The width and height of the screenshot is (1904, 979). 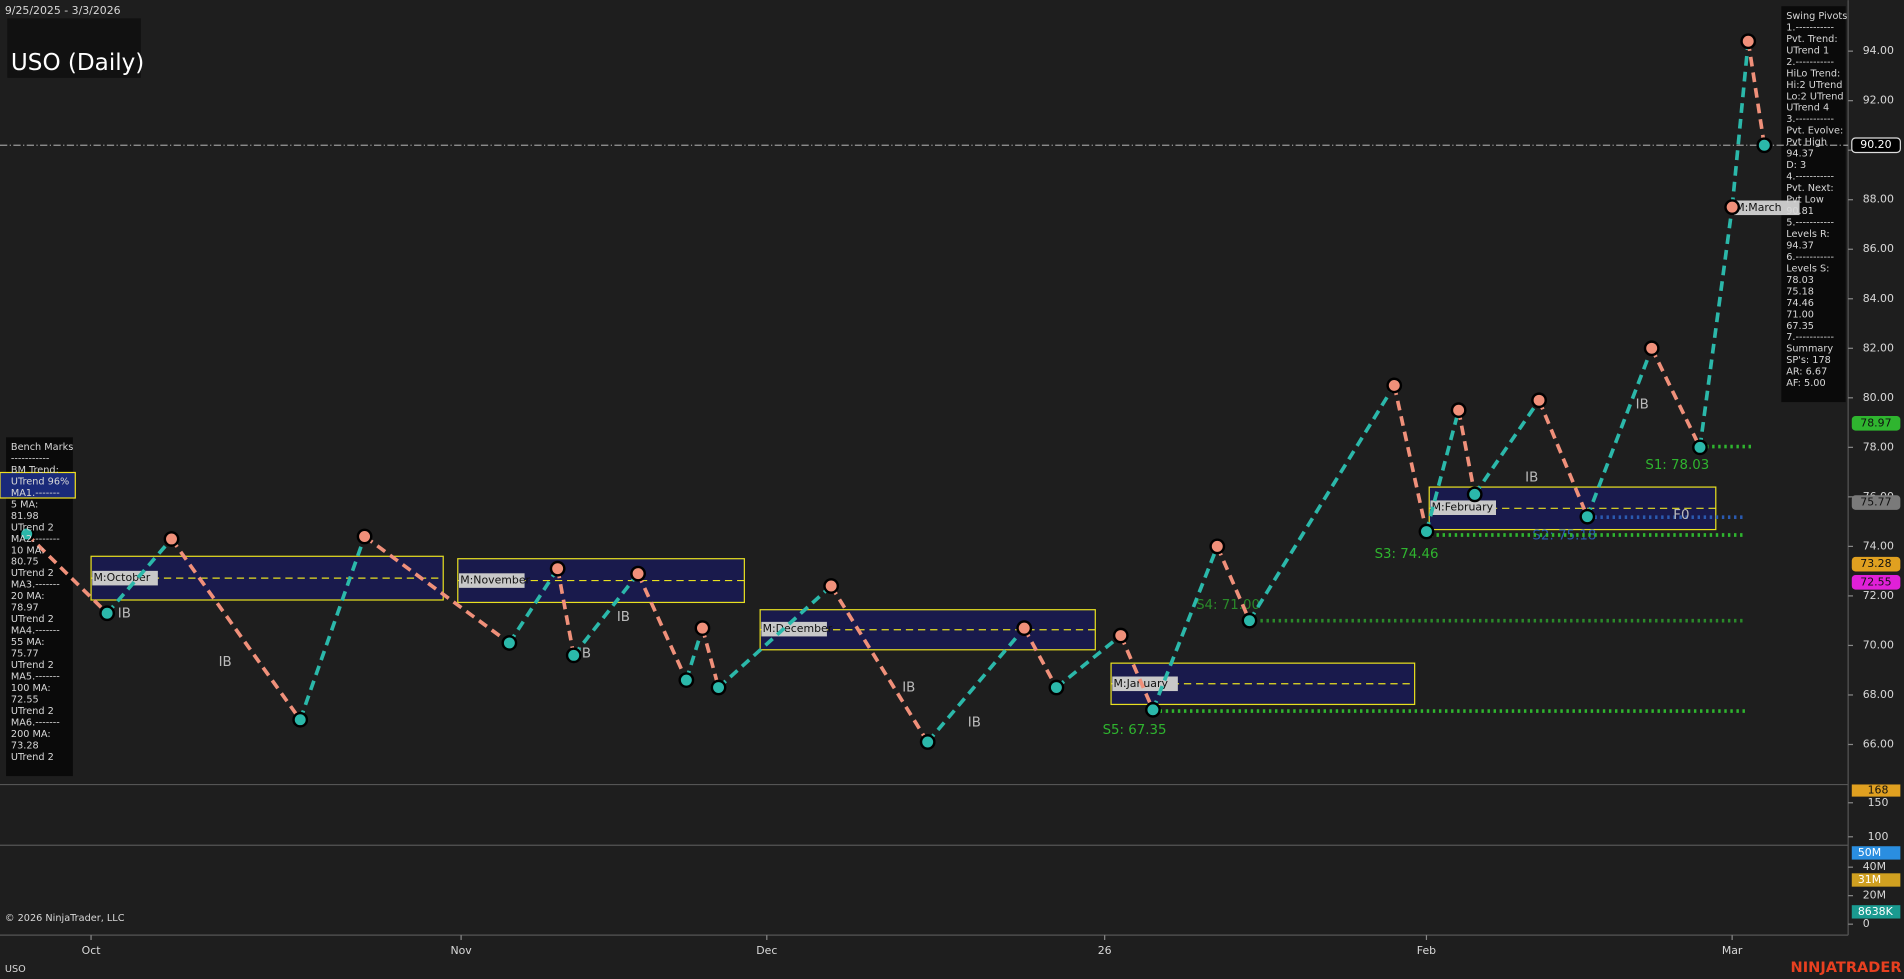 I want to click on instrument: USO, so click(x=15, y=969).